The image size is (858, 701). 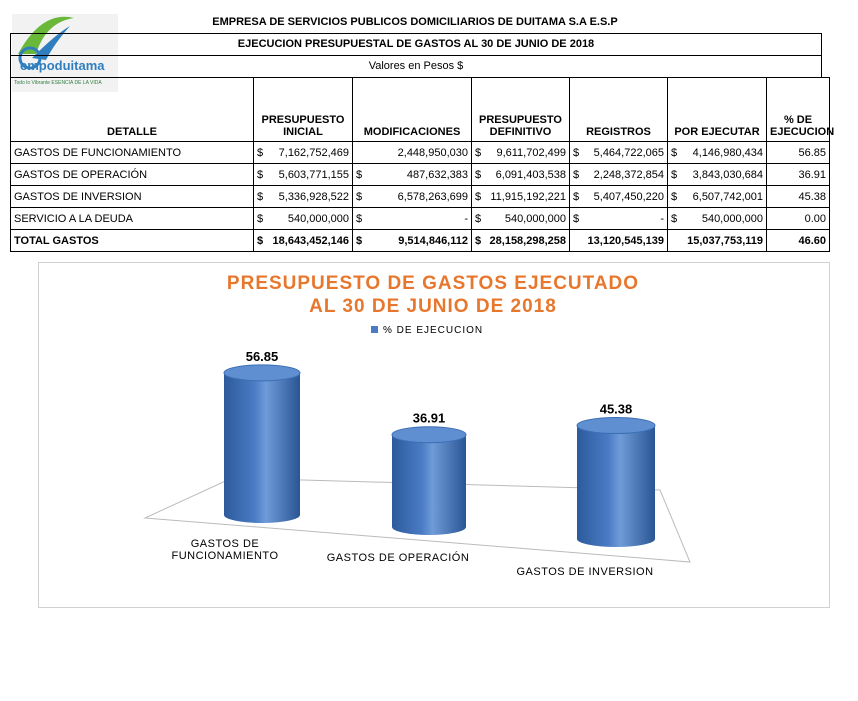 I want to click on table-cell: $28,158,298,258, so click(x=520, y=240).